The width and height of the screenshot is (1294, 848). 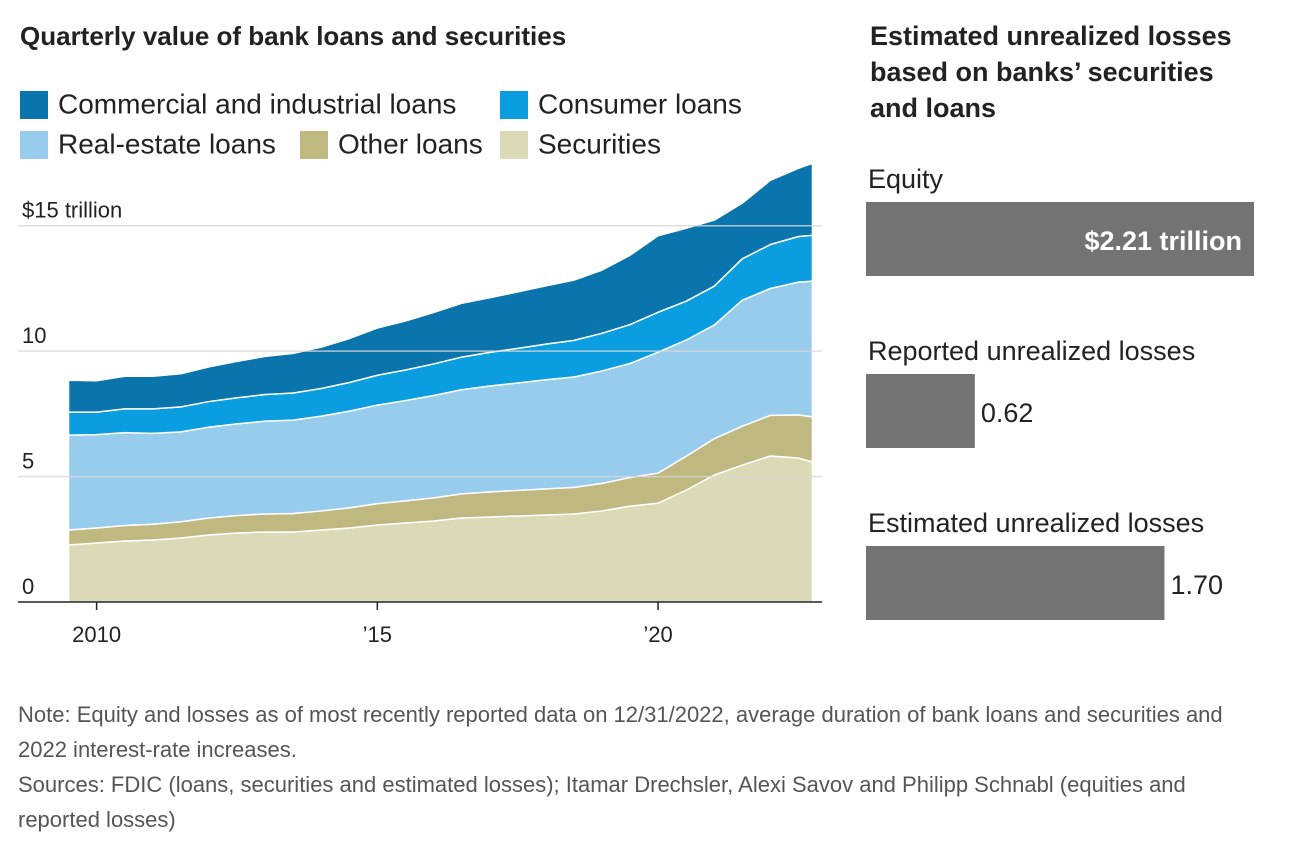 What do you see at coordinates (906, 179) in the screenshot?
I see `category-label: Equity` at bounding box center [906, 179].